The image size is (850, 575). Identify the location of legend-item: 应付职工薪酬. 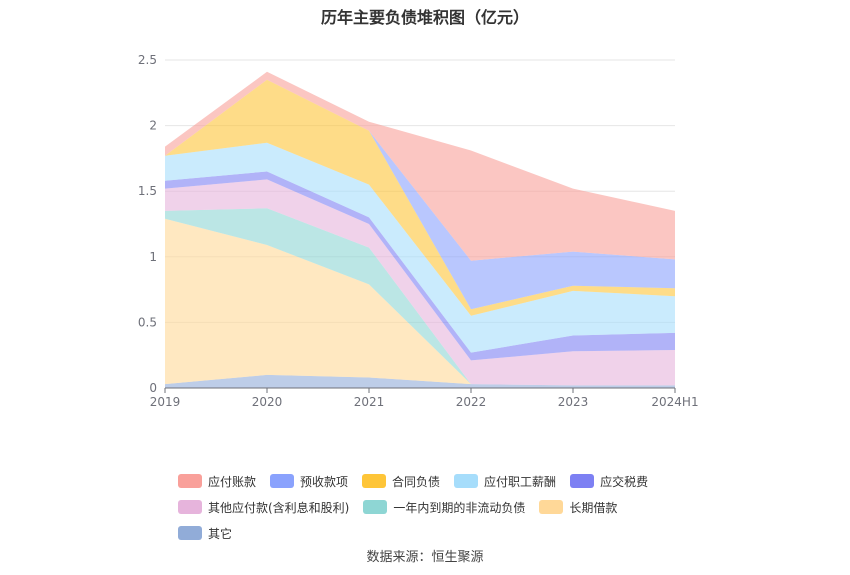
(505, 481).